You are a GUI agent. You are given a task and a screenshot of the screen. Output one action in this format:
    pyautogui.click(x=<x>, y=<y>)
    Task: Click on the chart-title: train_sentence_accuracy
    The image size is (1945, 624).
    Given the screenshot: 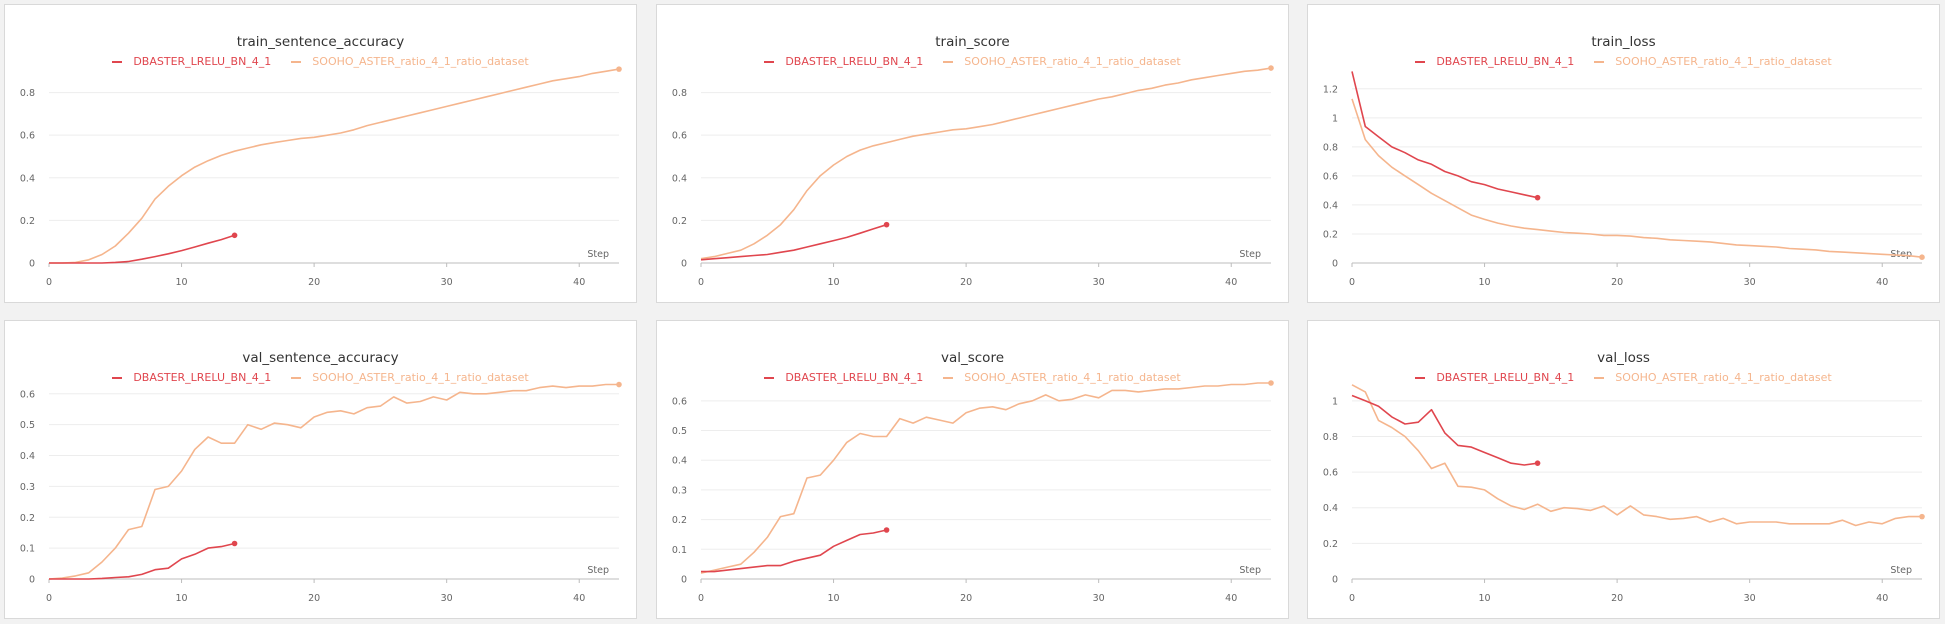 What is the action you would take?
    pyautogui.click(x=320, y=42)
    